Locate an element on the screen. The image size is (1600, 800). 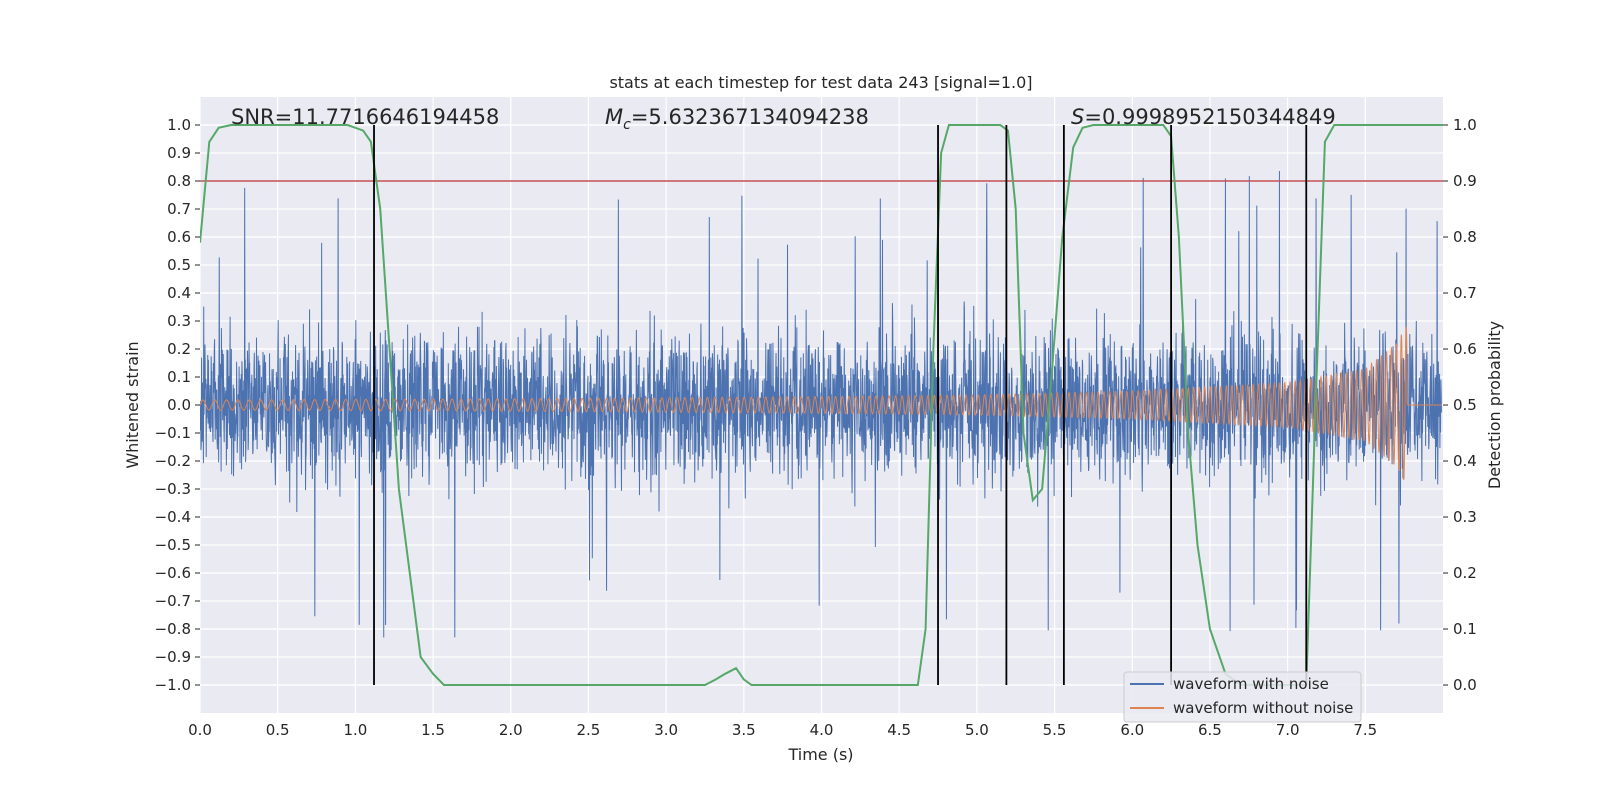
x-tick-label: 0.5 is located at coordinates (278, 730).